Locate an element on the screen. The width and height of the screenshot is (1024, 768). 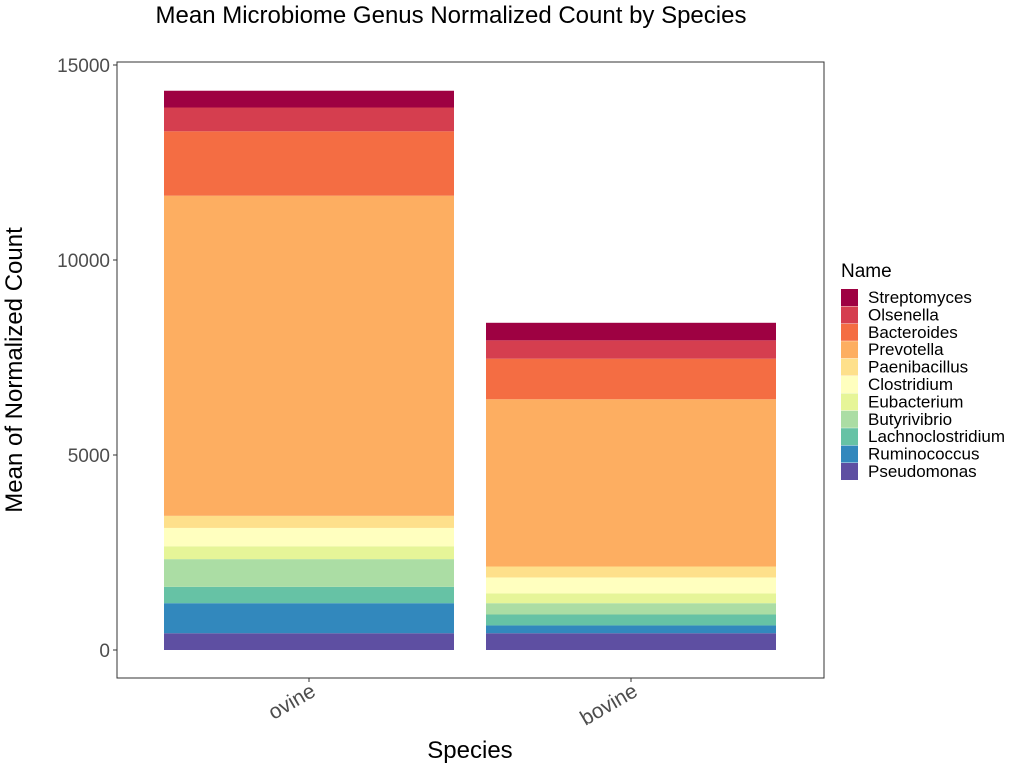
bar-segment-ovine-pseudomonas is located at coordinates (309, 641).